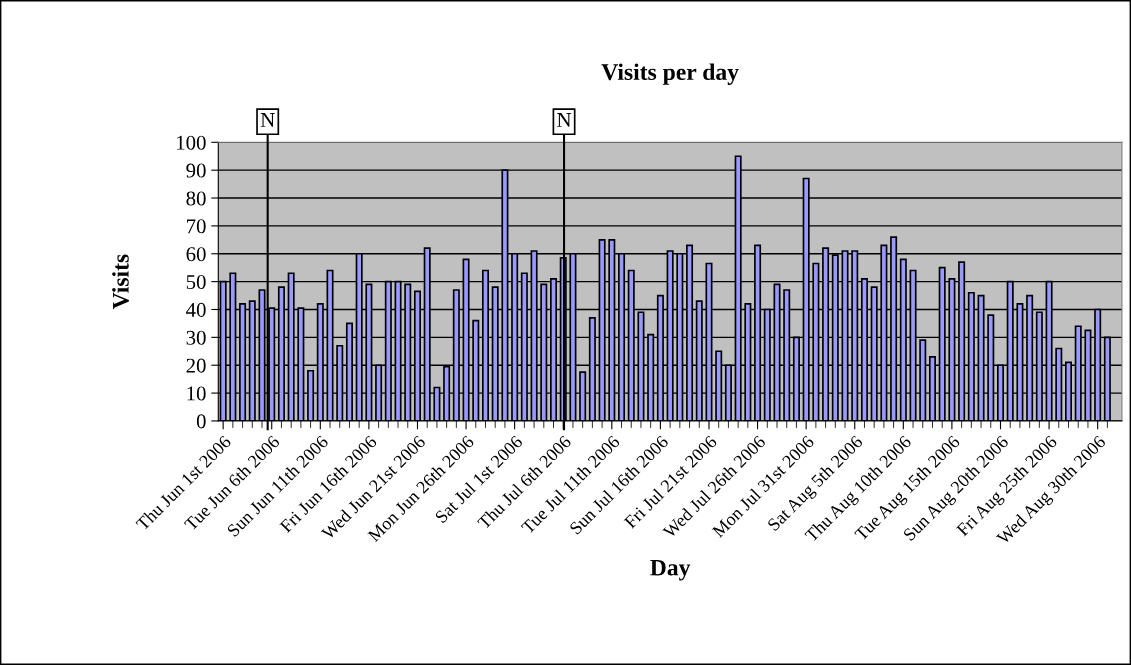  Describe the element at coordinates (196, 226) in the screenshot. I see `y-tick-label: 70` at that location.